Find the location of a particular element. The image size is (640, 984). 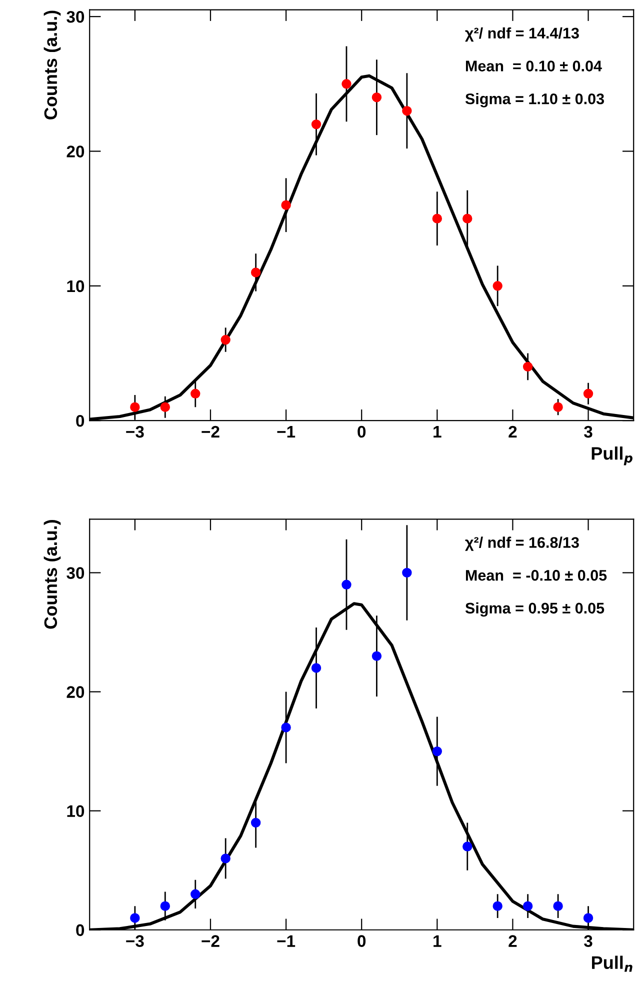

x-axis-title: Pull$_{p}$ is located at coordinates (612, 456).